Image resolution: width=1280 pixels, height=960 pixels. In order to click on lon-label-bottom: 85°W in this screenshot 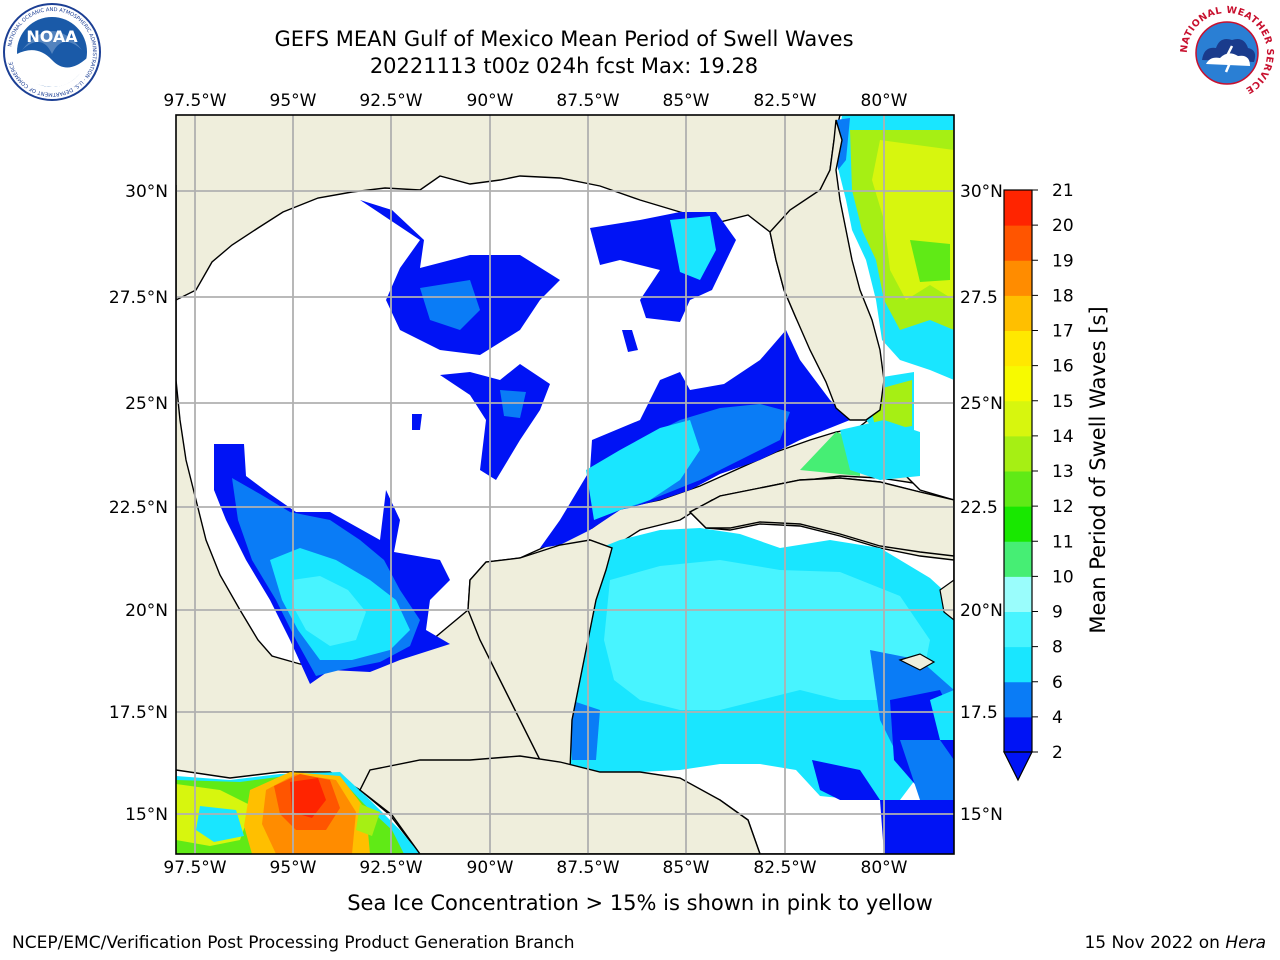, I will do `click(686, 868)`.